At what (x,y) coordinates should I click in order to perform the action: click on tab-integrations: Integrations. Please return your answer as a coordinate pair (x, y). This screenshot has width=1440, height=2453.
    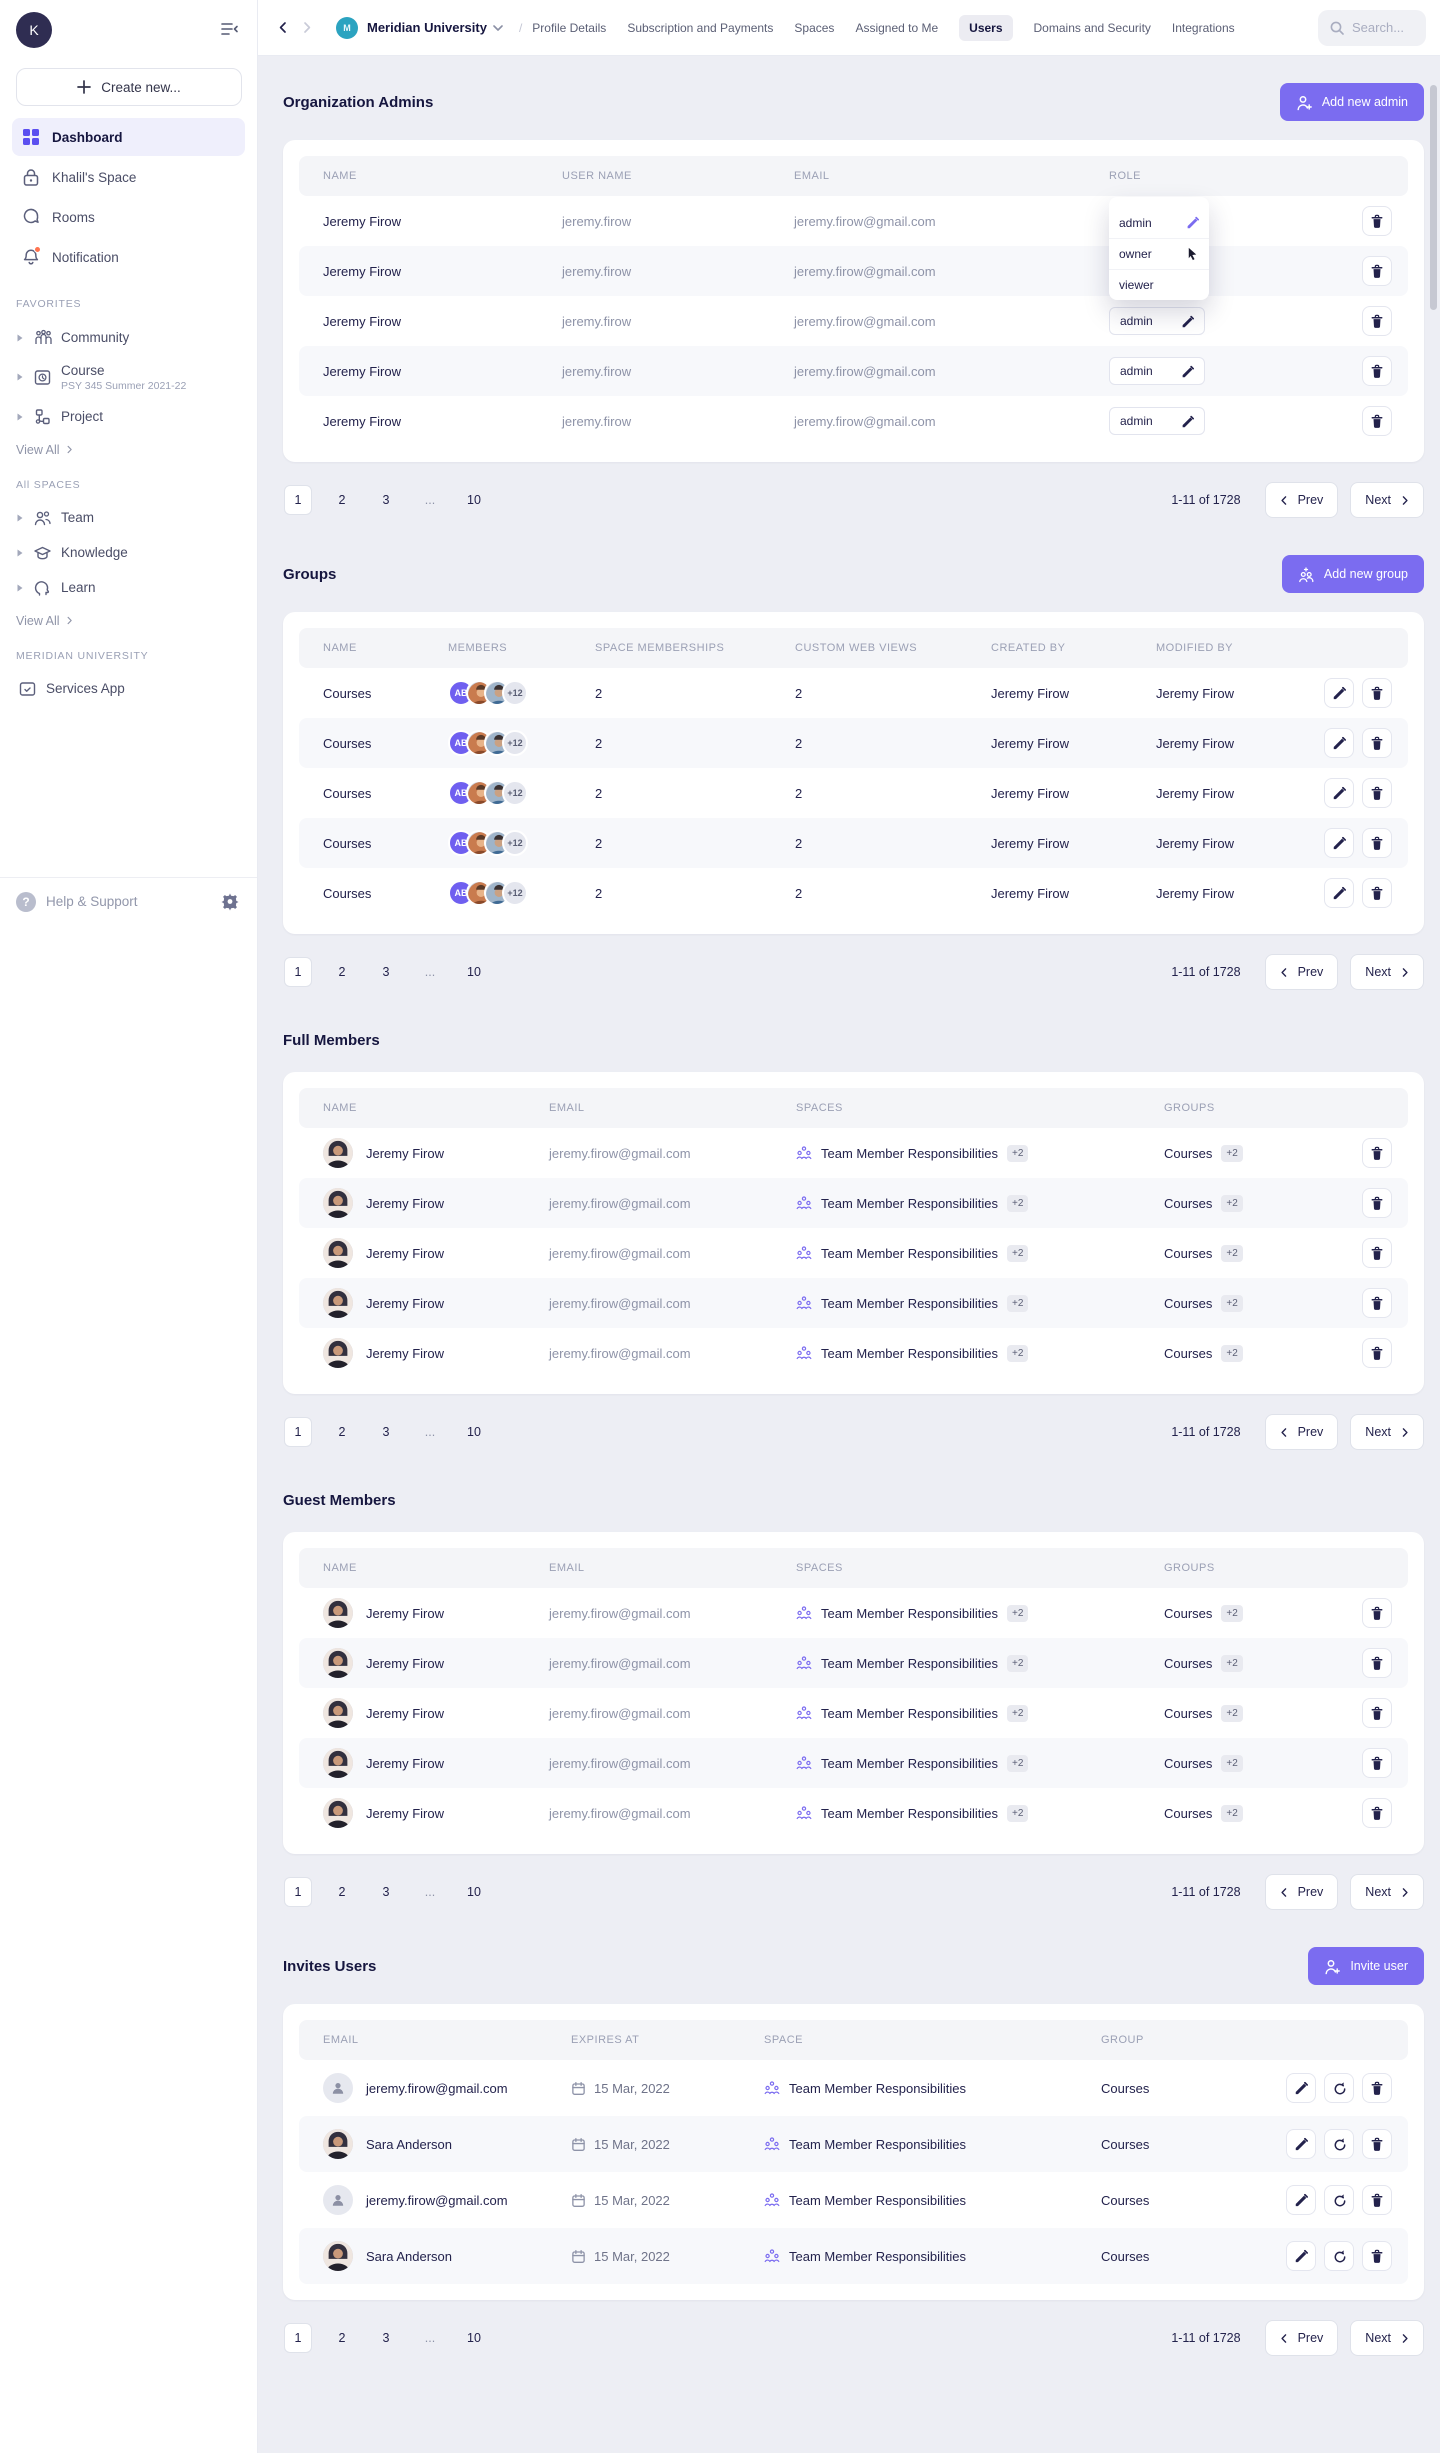
    Looking at the image, I should click on (1203, 27).